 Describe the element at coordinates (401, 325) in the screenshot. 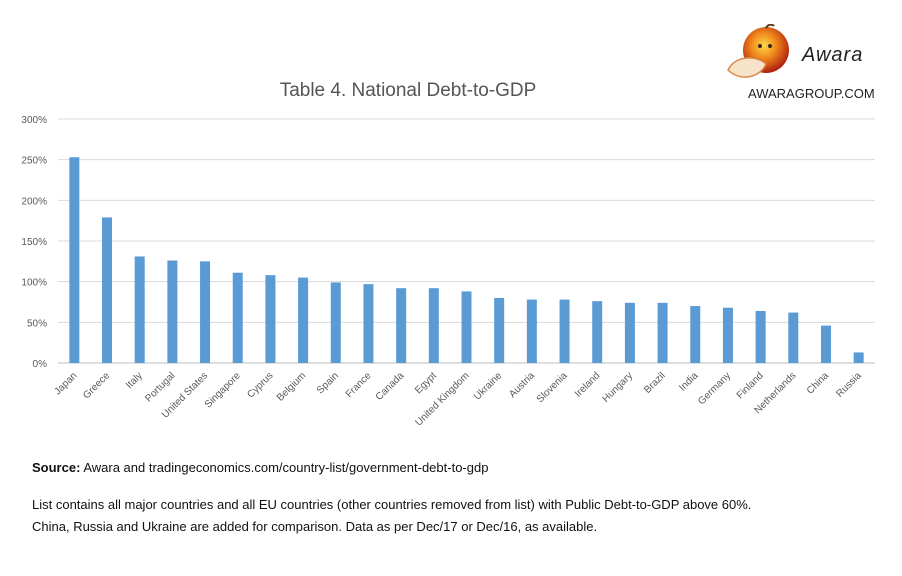

I see `bar-canada` at that location.